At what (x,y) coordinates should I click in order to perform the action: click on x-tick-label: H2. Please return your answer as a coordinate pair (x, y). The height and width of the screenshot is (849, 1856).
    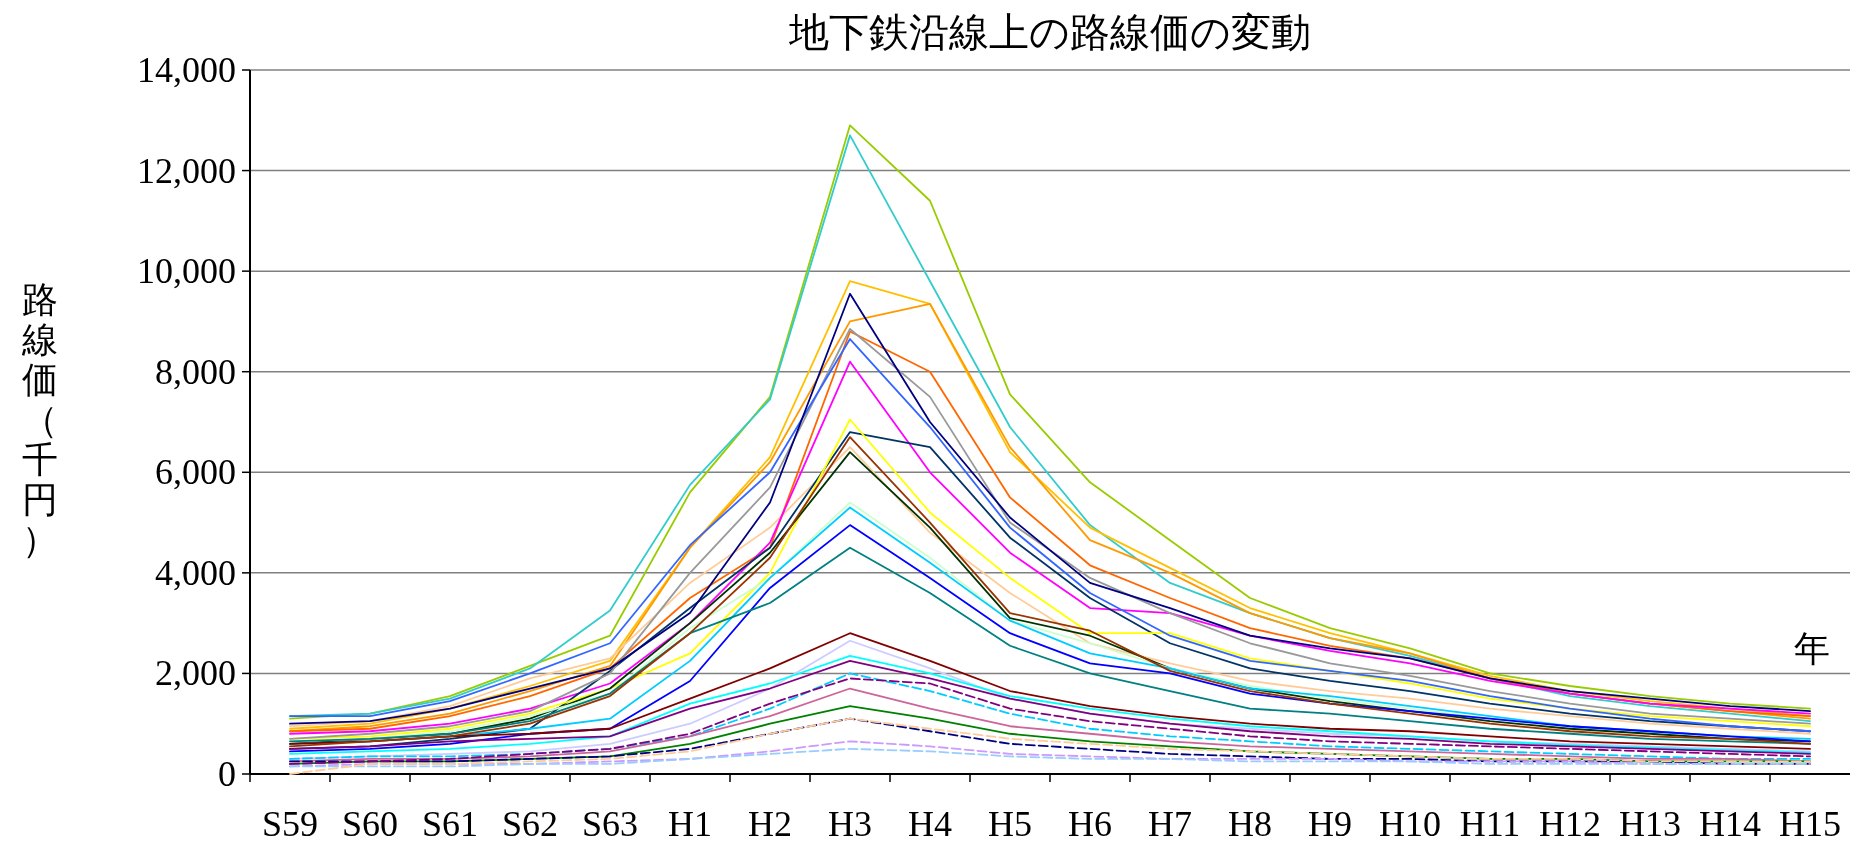
    Looking at the image, I should click on (770, 824).